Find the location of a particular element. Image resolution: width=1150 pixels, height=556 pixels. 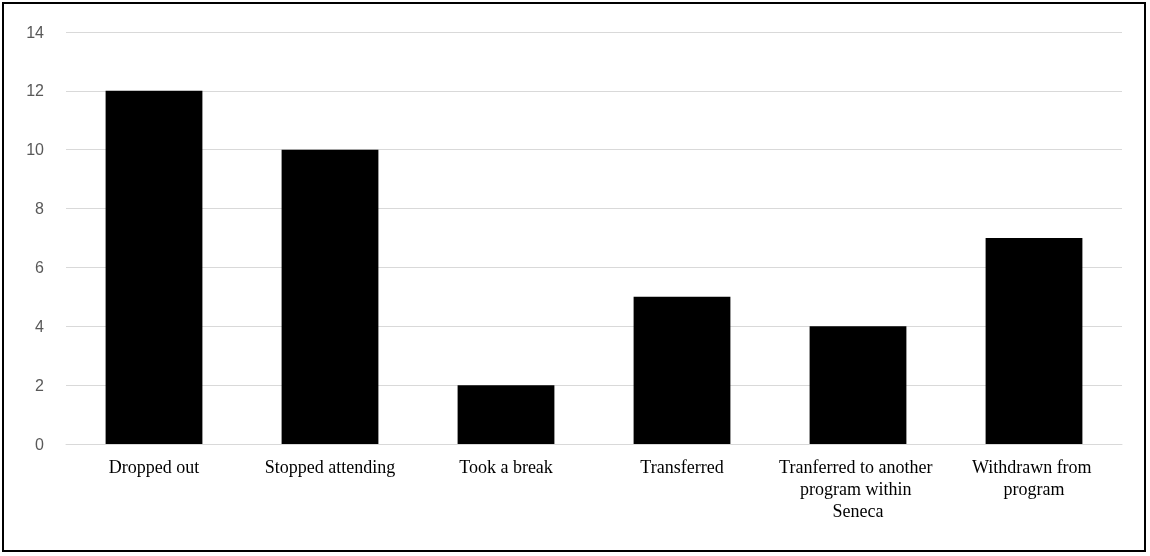

y-tick-label: 14 is located at coordinates (35, 32).